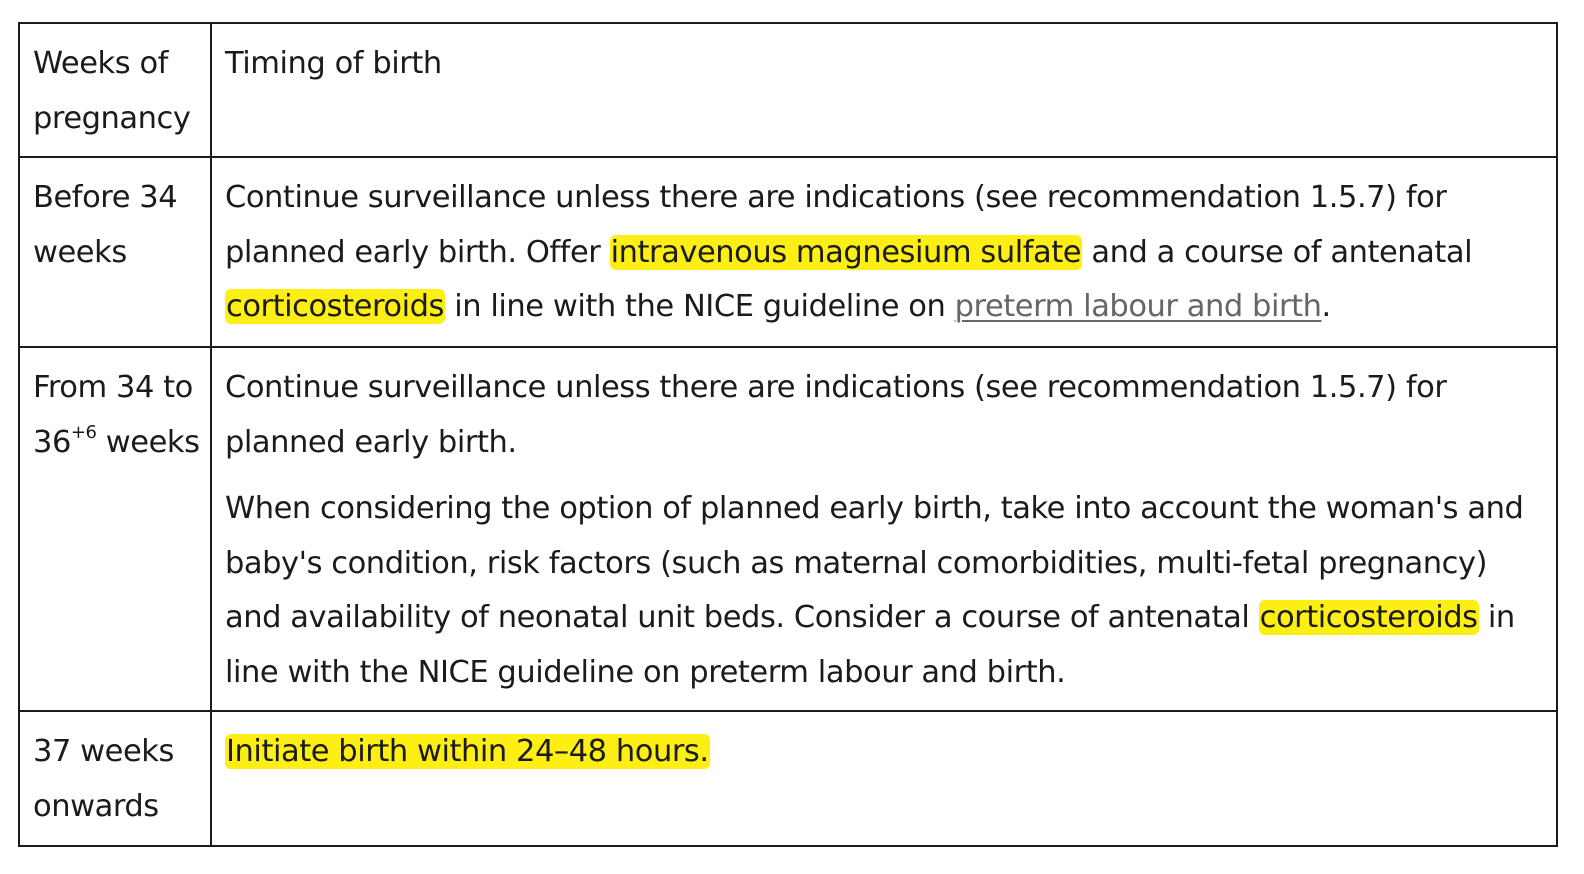 This screenshot has height=874, width=1584. Describe the element at coordinates (1138, 306) in the screenshot. I see `preterm-labour-link: preterm labour and birth` at that location.